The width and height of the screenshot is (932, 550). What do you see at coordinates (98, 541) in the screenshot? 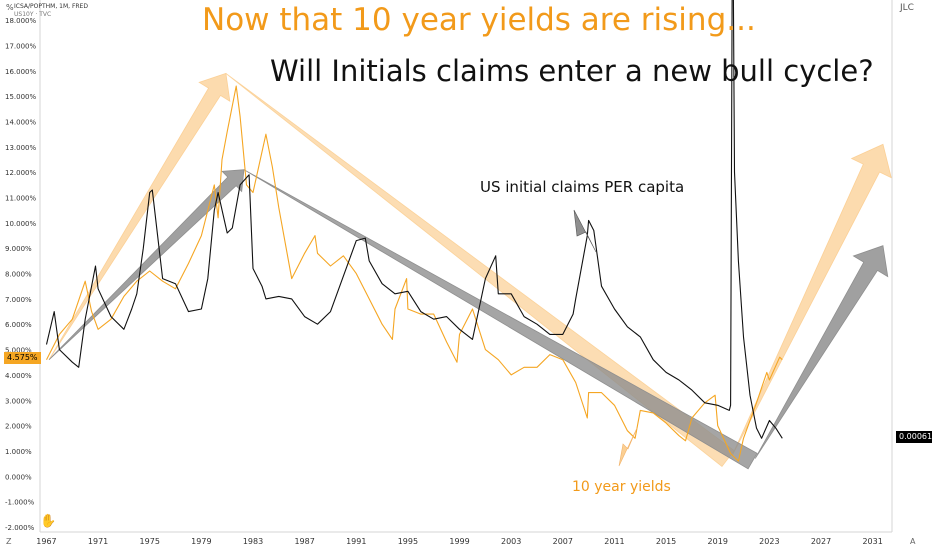
I see `x-tick-label: 1971` at bounding box center [98, 541].